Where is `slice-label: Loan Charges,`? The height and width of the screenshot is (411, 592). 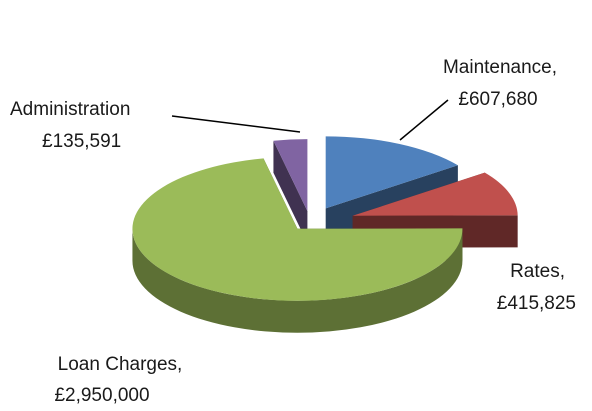 slice-label: Loan Charges, is located at coordinates (120, 364).